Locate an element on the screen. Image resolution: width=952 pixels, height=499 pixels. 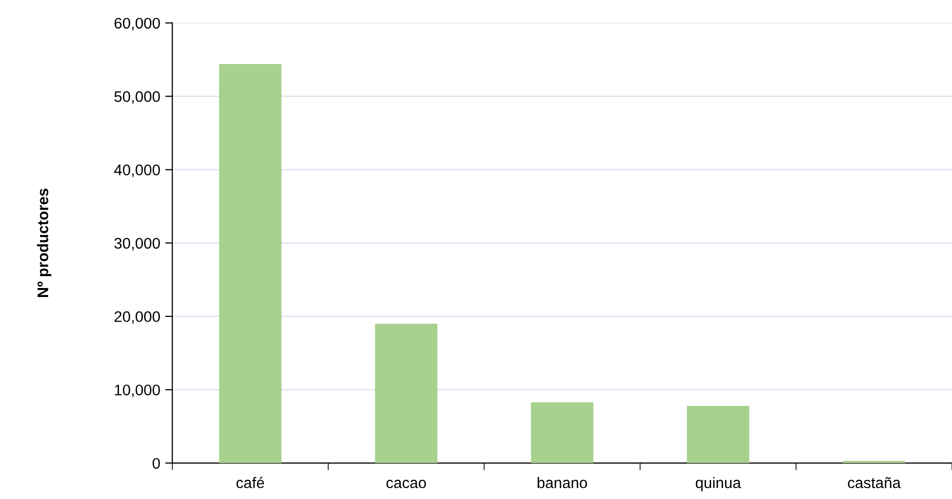
x-tick-label: banano is located at coordinates (563, 482).